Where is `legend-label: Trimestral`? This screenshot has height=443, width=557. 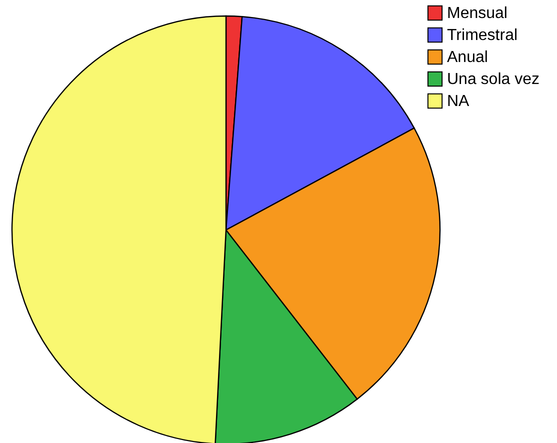 legend-label: Trimestral is located at coordinates (482, 35).